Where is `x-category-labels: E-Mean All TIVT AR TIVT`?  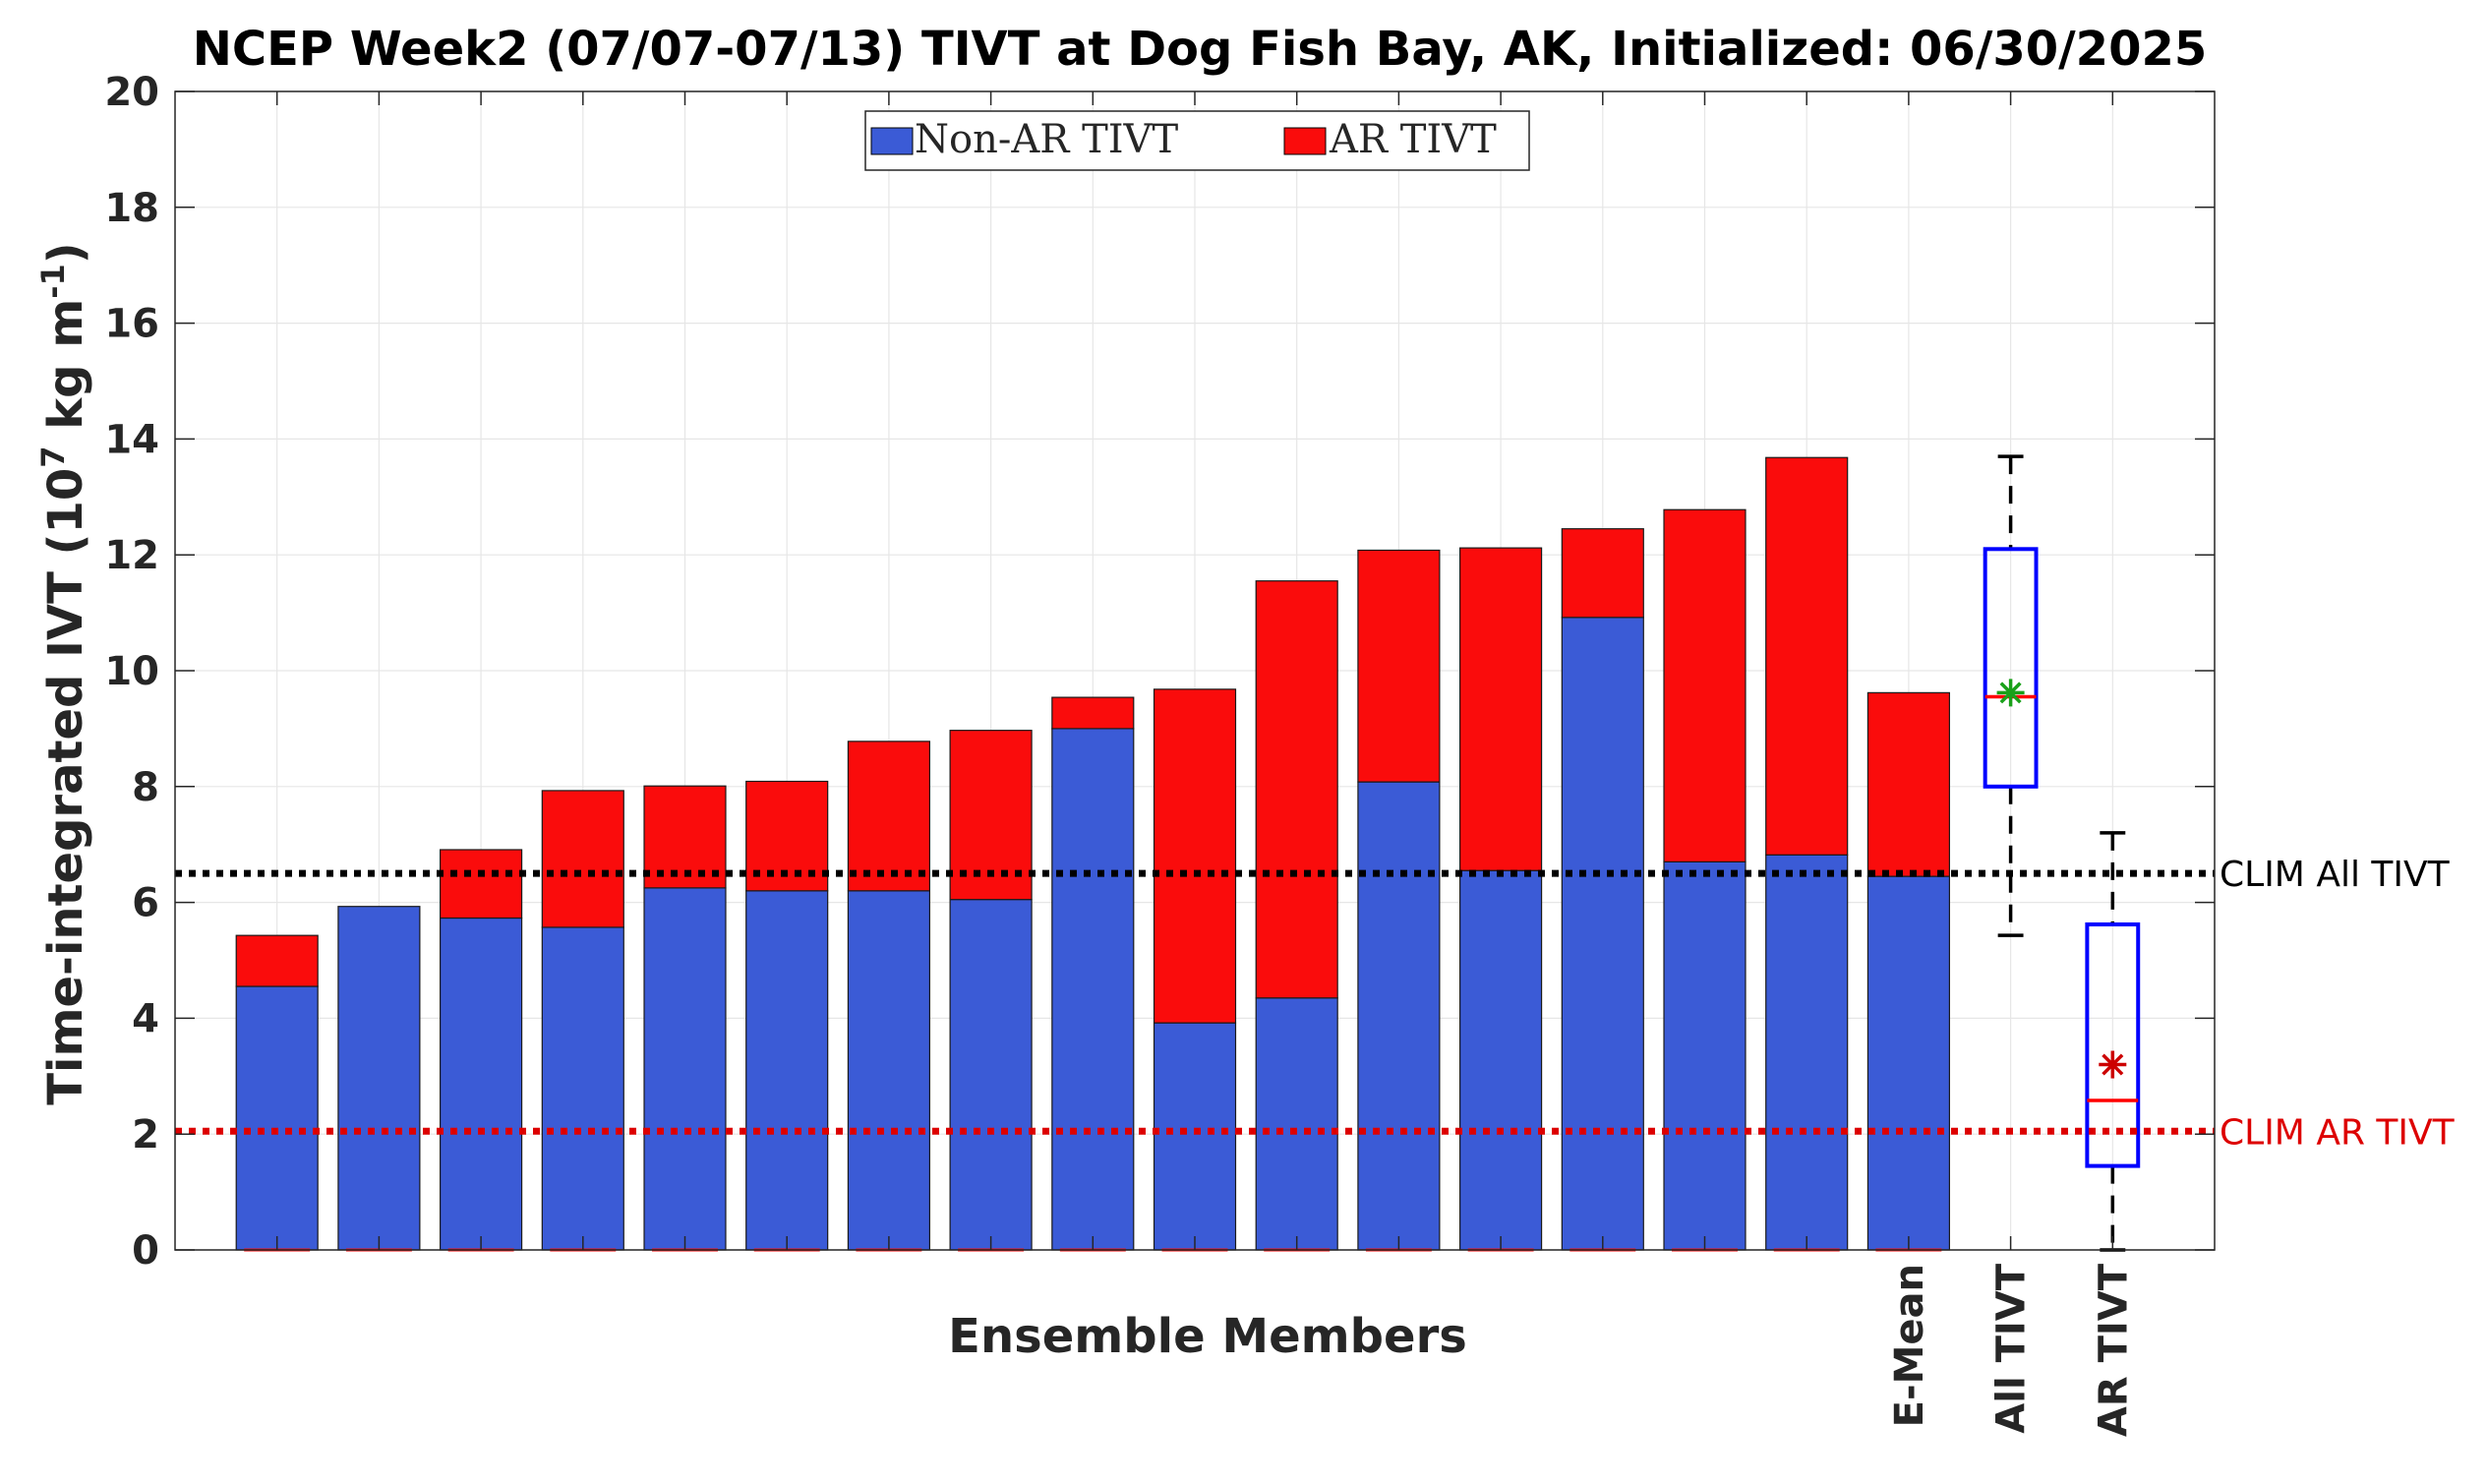
x-category-labels: E-Mean All TIVT AR TIVT is located at coordinates (2011, 1350).